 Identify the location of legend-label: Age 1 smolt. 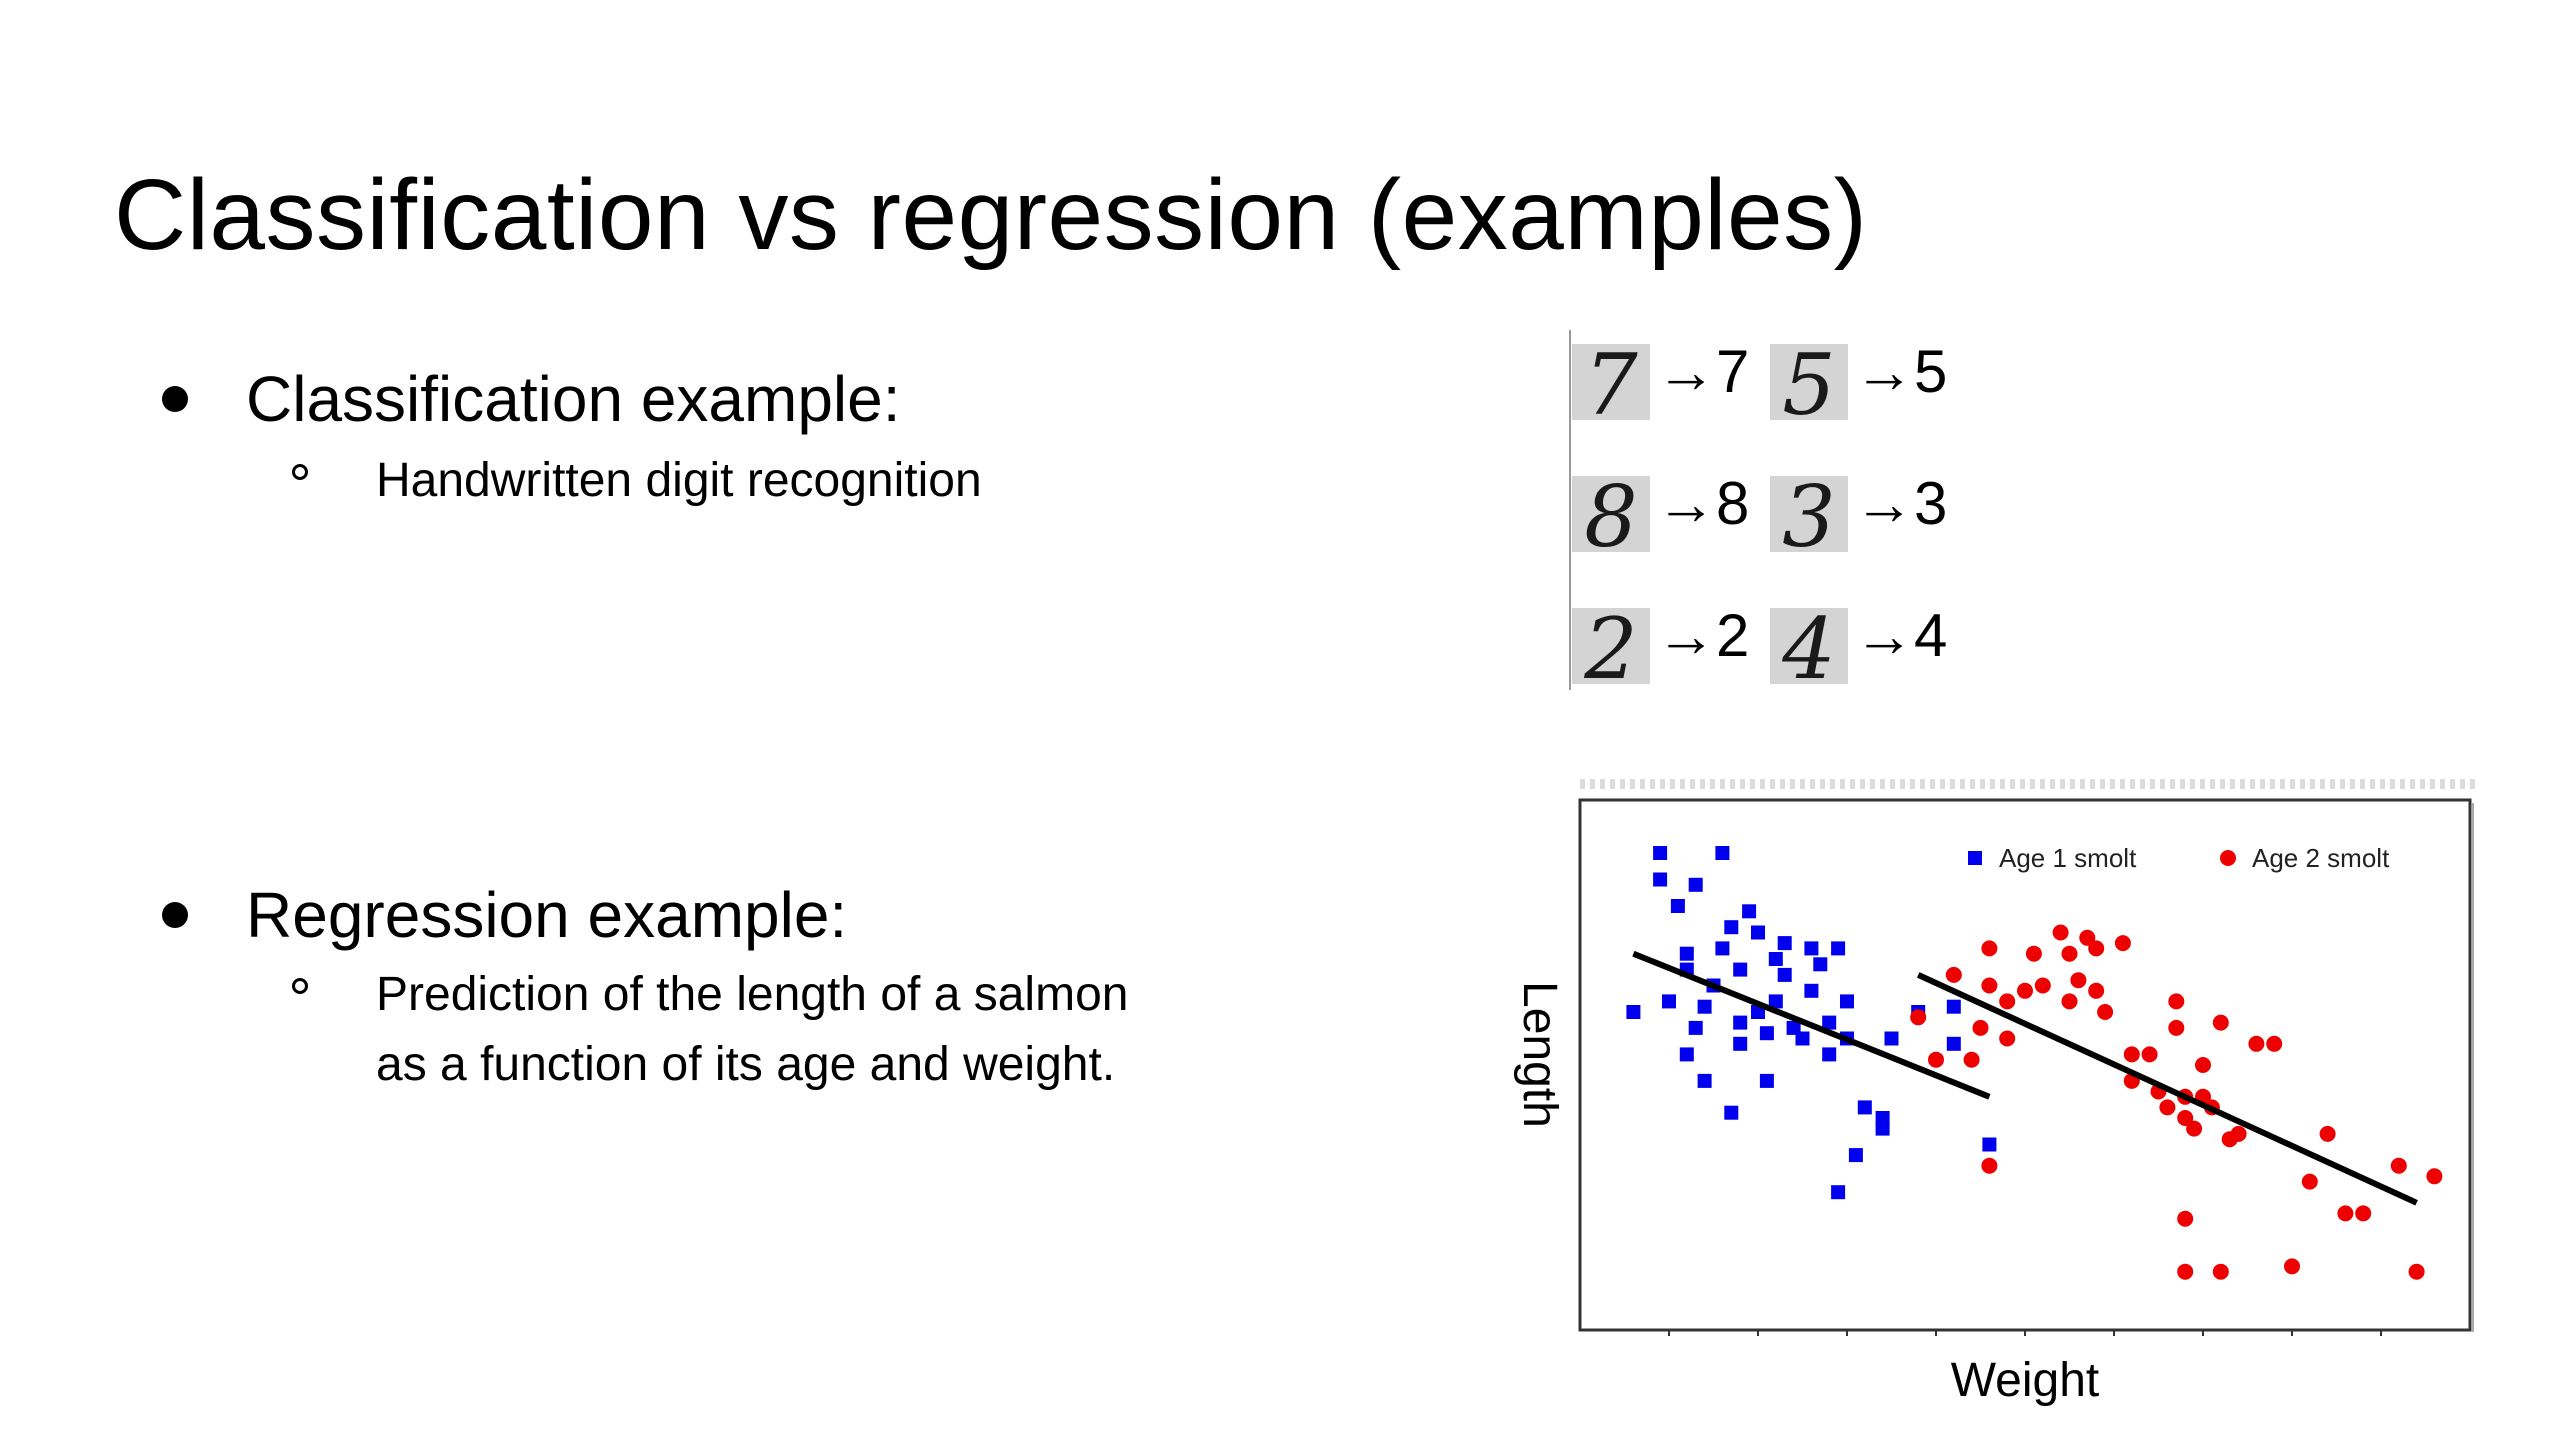
(2068, 858).